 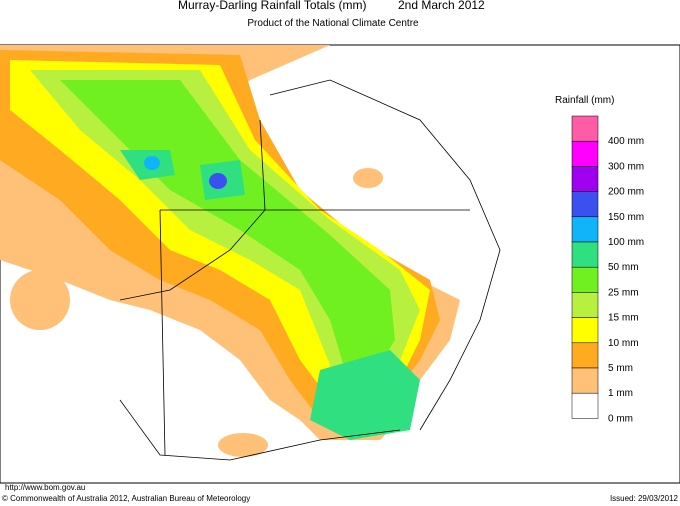 I want to click on legend-label: 300 mm, so click(x=626, y=166).